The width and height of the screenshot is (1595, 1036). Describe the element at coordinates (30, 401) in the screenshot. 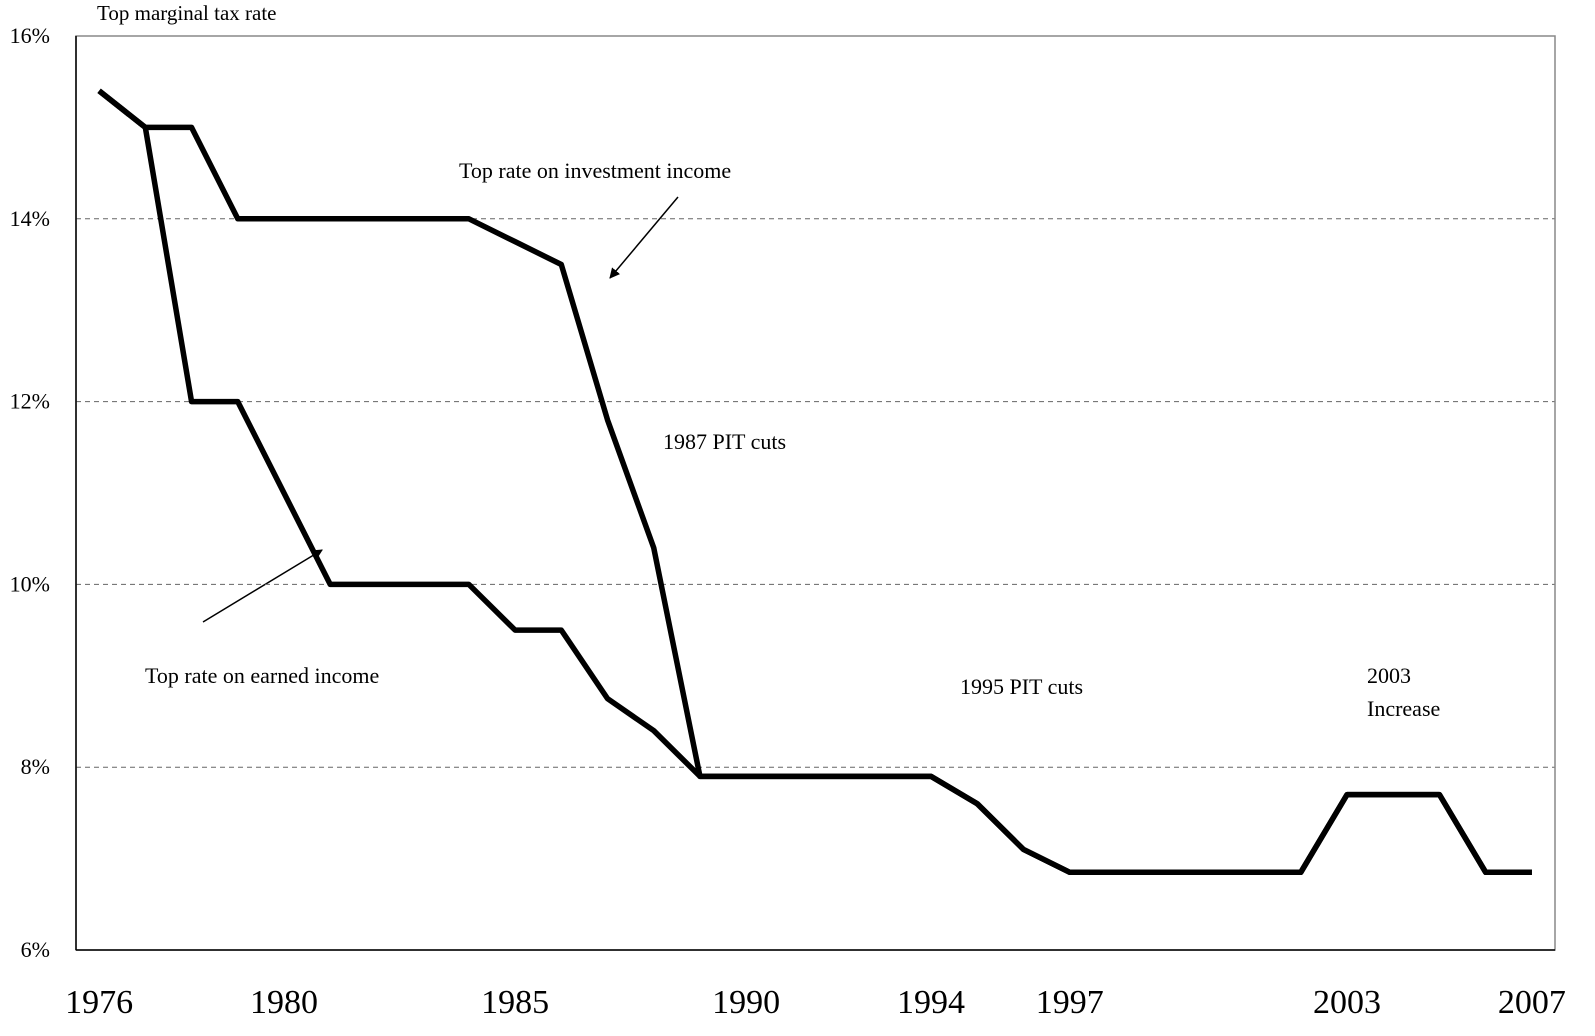

I see `y-tick-label: 12%` at that location.